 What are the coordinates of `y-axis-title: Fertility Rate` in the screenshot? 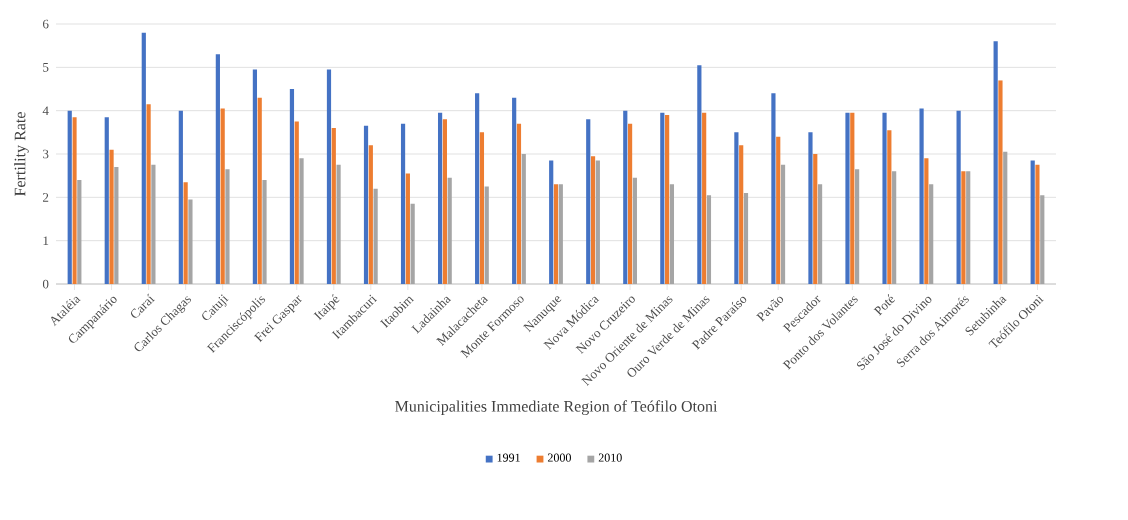 It's located at (21, 154).